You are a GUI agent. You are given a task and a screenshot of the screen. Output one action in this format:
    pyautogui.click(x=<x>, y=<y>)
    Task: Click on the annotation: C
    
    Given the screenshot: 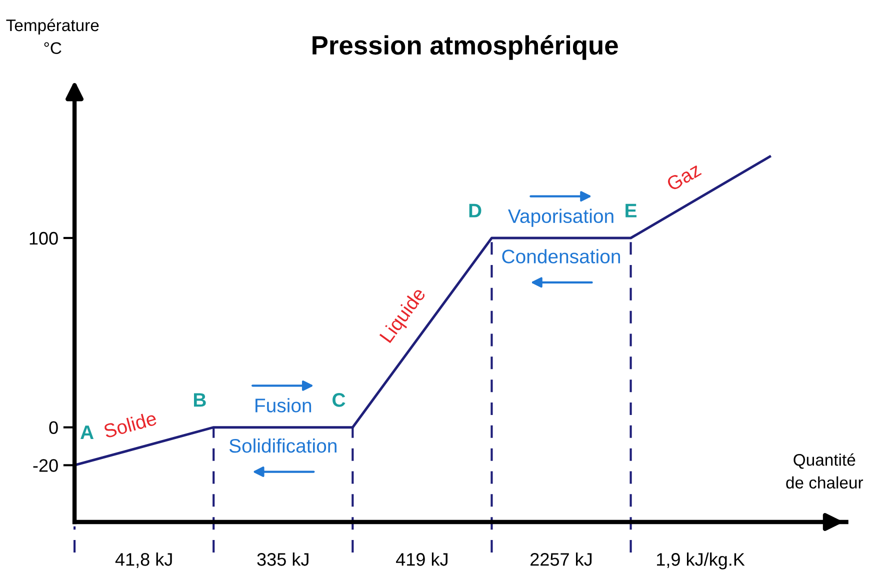 What is the action you would take?
    pyautogui.click(x=339, y=400)
    